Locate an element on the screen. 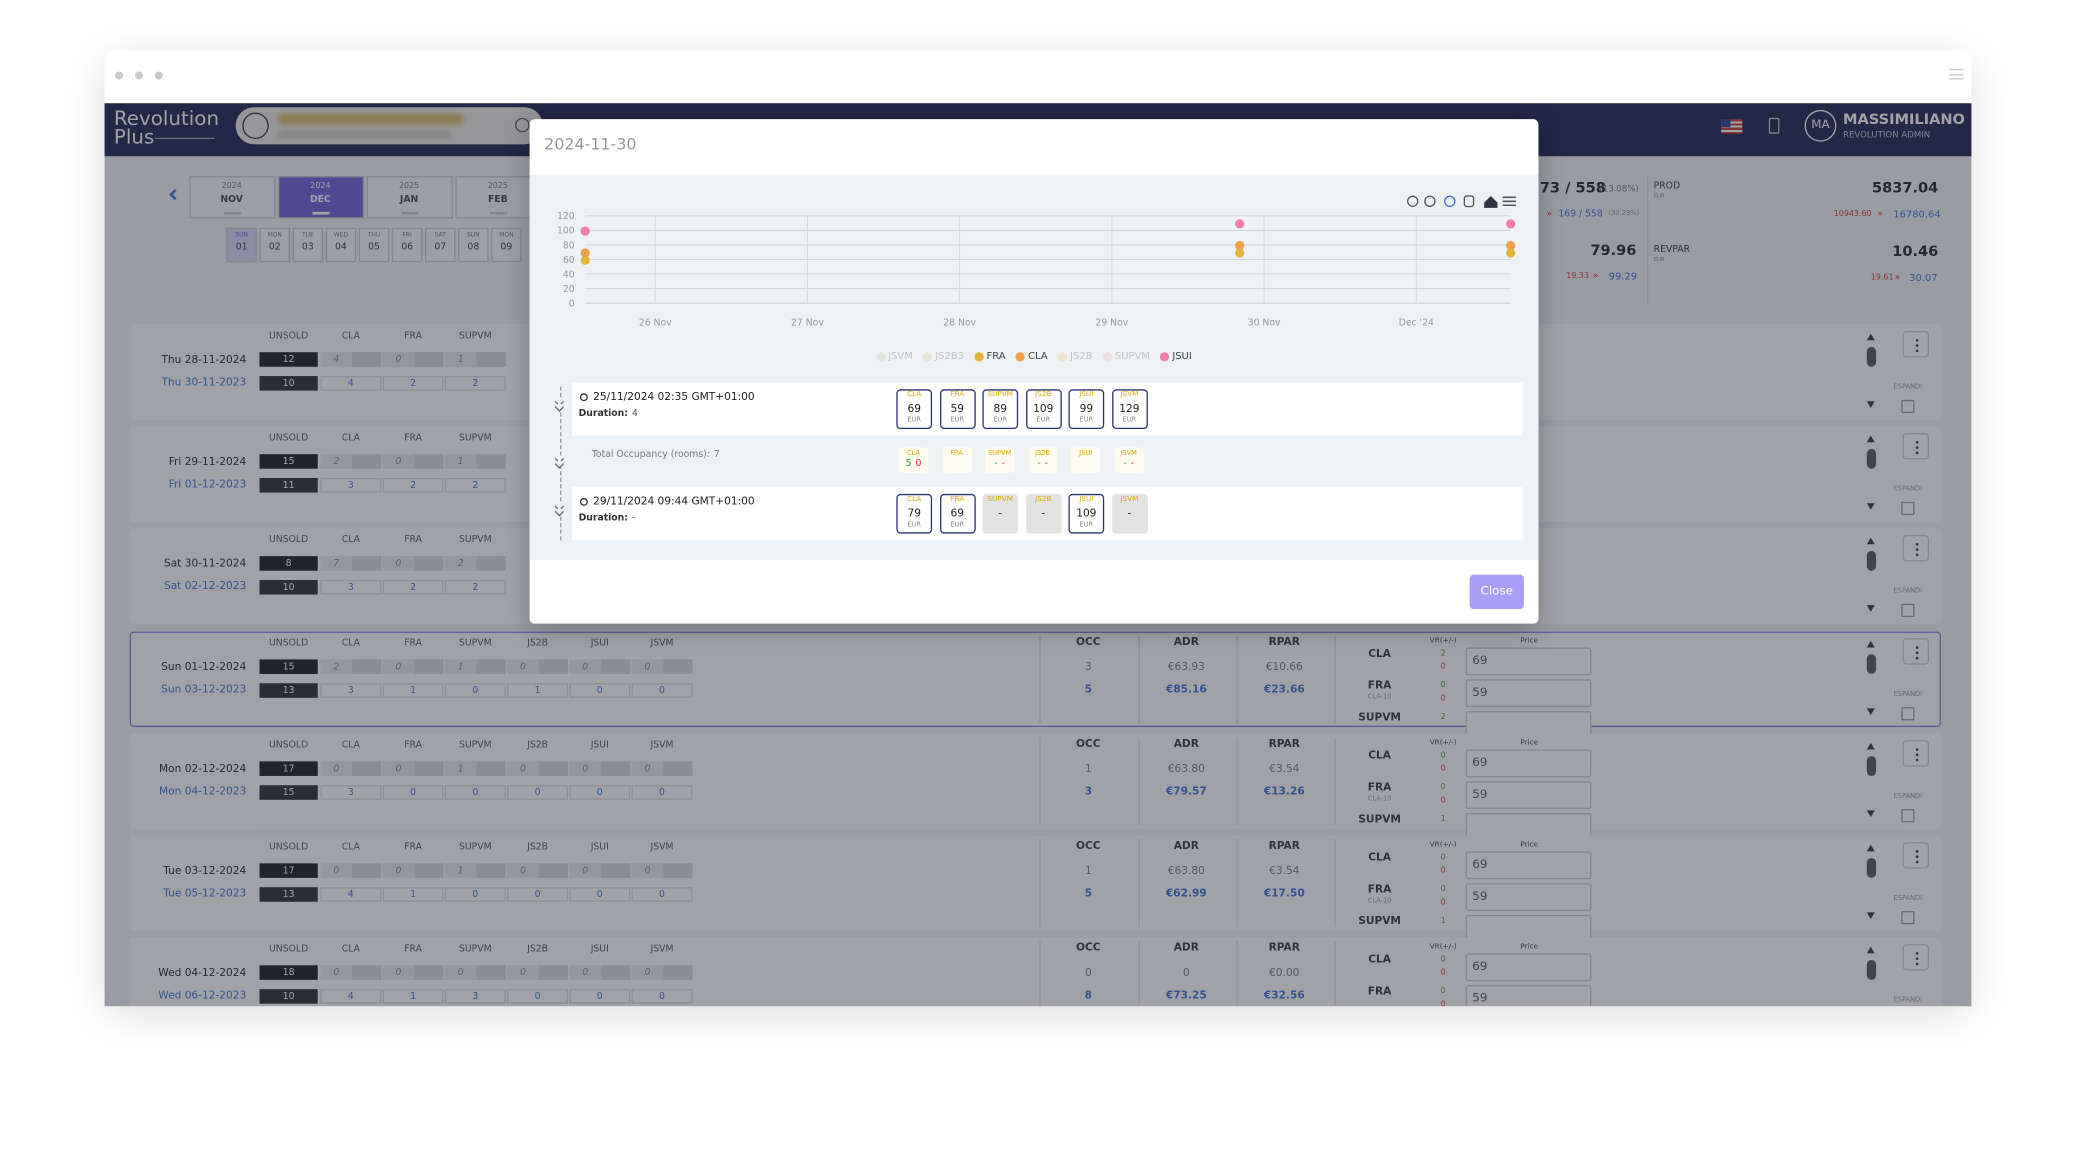  legend-item: JS2B3 is located at coordinates (943, 356).